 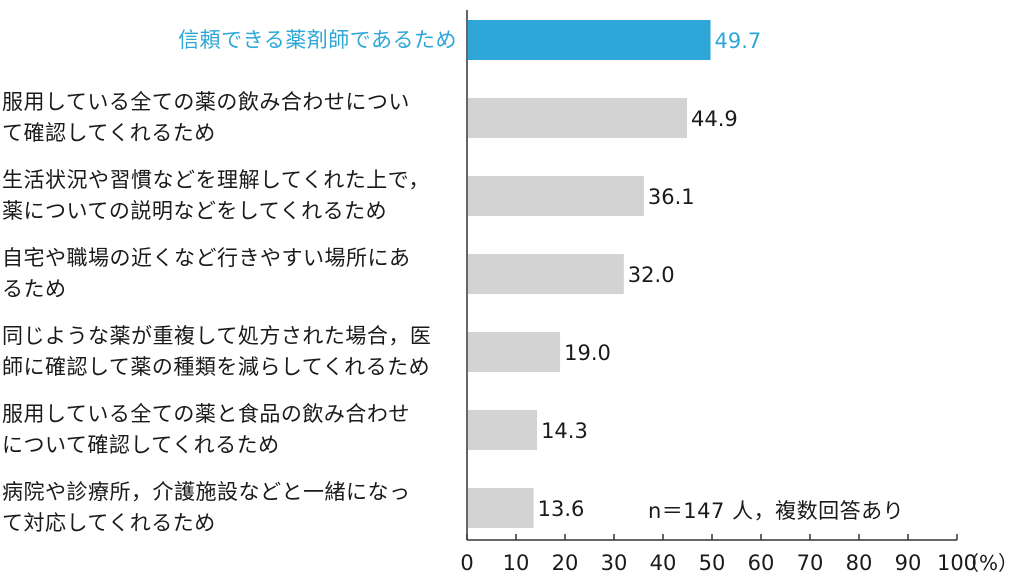 I want to click on value-label: 13.6, so click(x=561, y=509).